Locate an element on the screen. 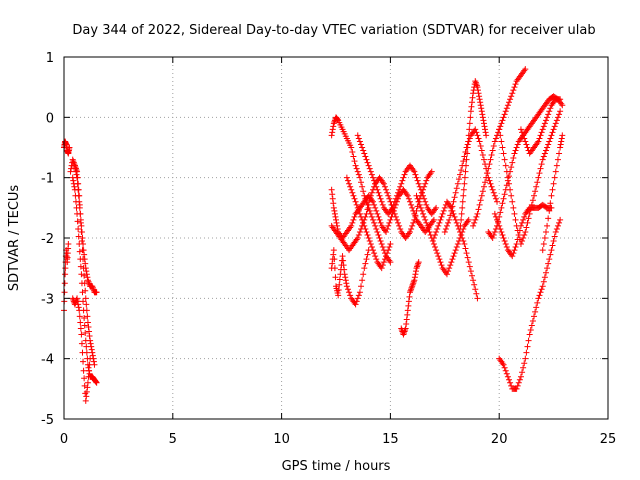 This screenshot has width=640, height=480. x-tick-label: 25 is located at coordinates (608, 439).